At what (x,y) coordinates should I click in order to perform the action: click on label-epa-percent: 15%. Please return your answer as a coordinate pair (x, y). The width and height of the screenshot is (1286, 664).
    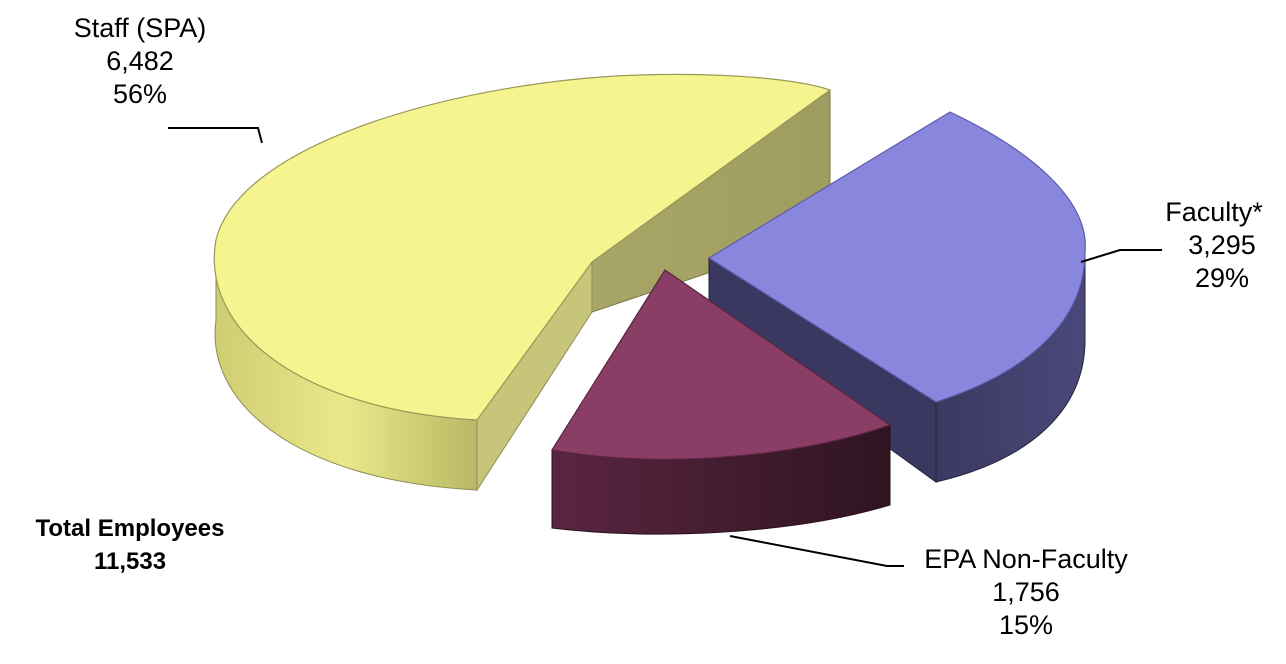
    Looking at the image, I should click on (1026, 625).